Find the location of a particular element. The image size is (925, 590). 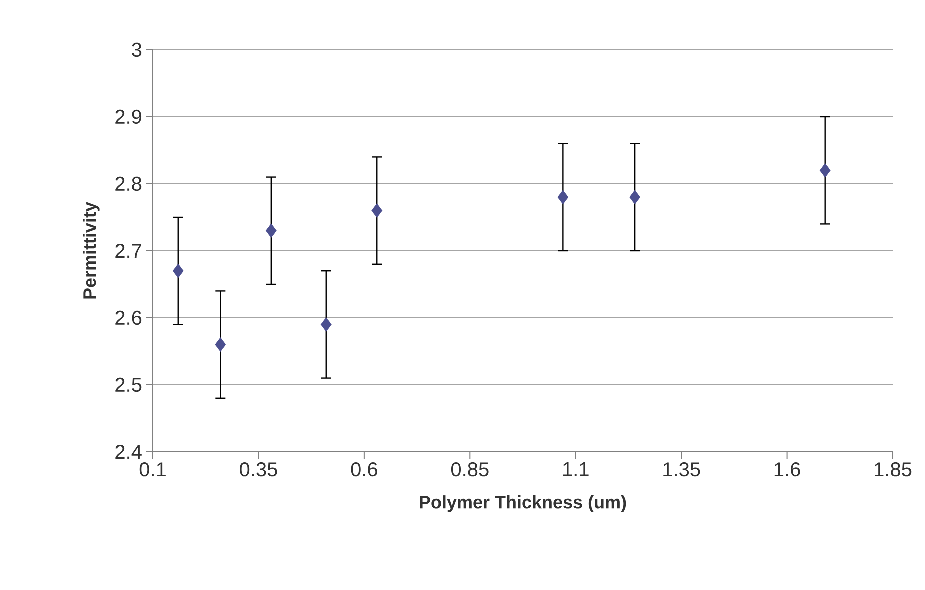

x-axis-title: Polymer Thickness (um) is located at coordinates (523, 504).